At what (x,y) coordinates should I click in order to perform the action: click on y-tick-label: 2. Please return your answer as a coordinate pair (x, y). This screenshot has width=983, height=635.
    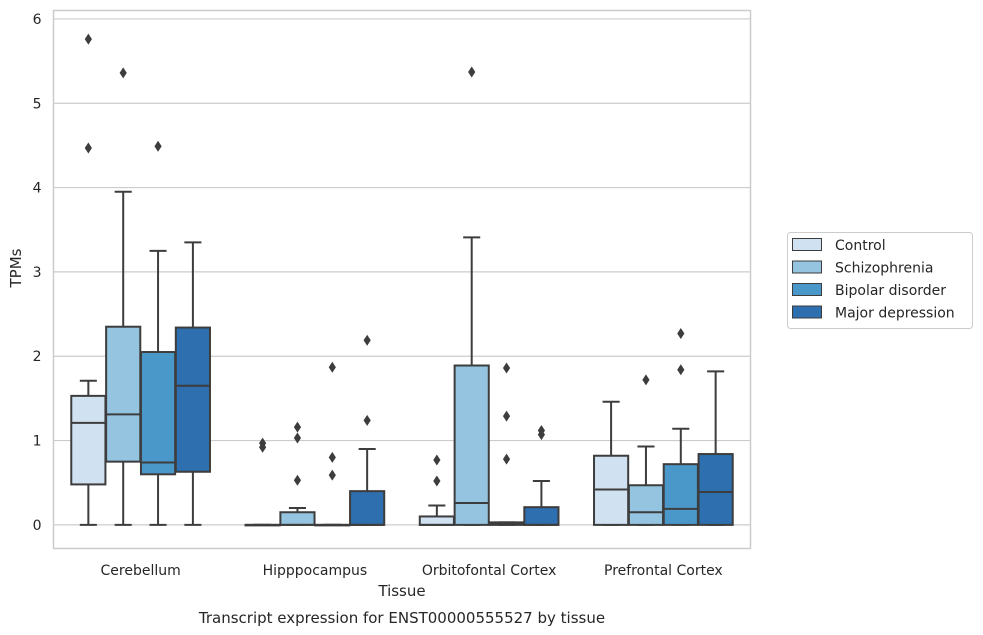
    Looking at the image, I should click on (37, 357).